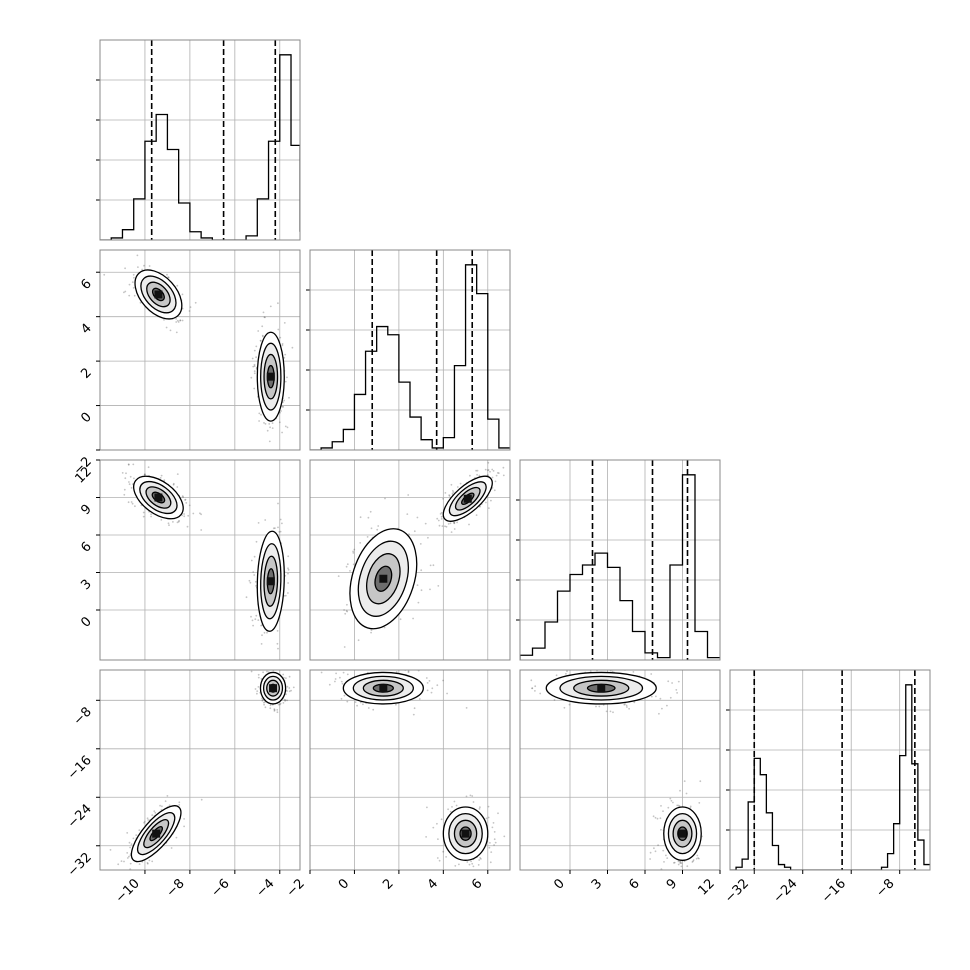 This screenshot has height=970, width=970. Describe the element at coordinates (786, 891) in the screenshot. I see `x-tick-label: −24` at that location.